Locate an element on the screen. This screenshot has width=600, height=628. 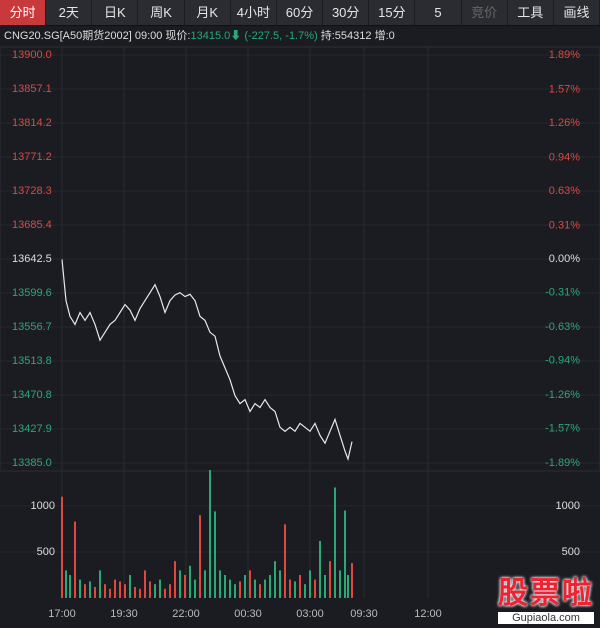
y-tick-label: 13556.7 is located at coordinates (32, 327).